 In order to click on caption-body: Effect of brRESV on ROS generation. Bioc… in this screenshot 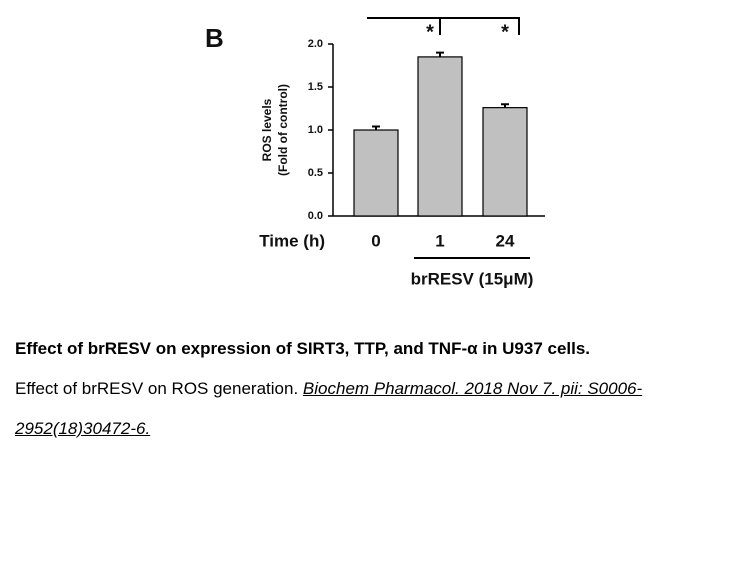, I will do `click(385, 409)`.